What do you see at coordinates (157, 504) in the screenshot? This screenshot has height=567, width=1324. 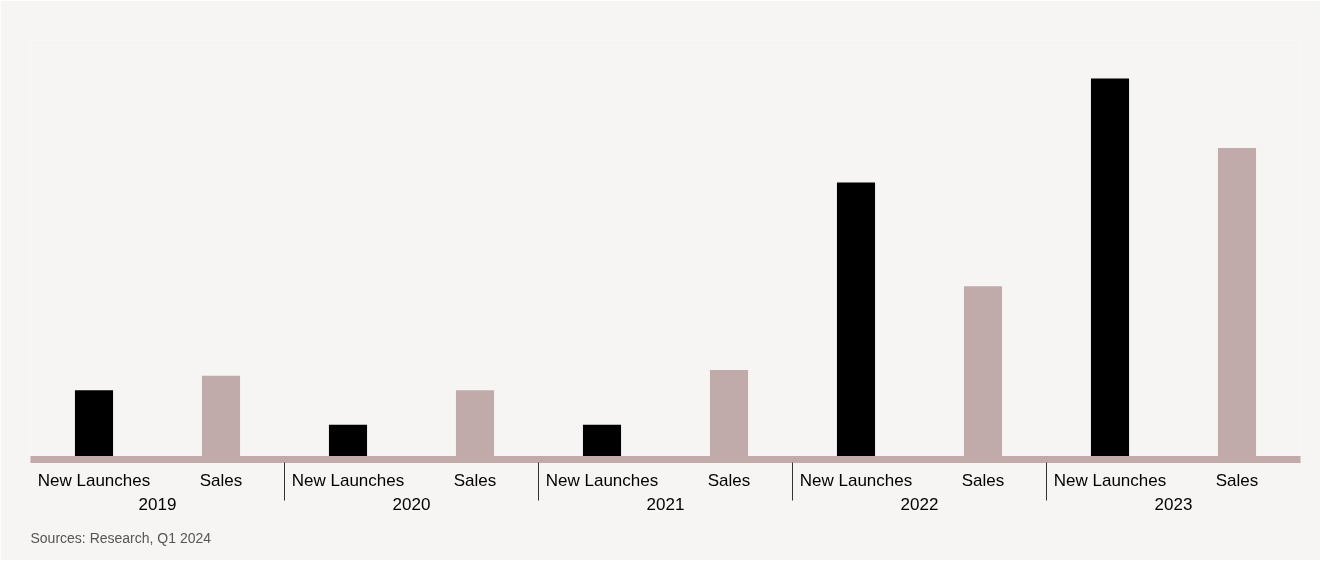 I see `x-tick-label: 2019` at bounding box center [157, 504].